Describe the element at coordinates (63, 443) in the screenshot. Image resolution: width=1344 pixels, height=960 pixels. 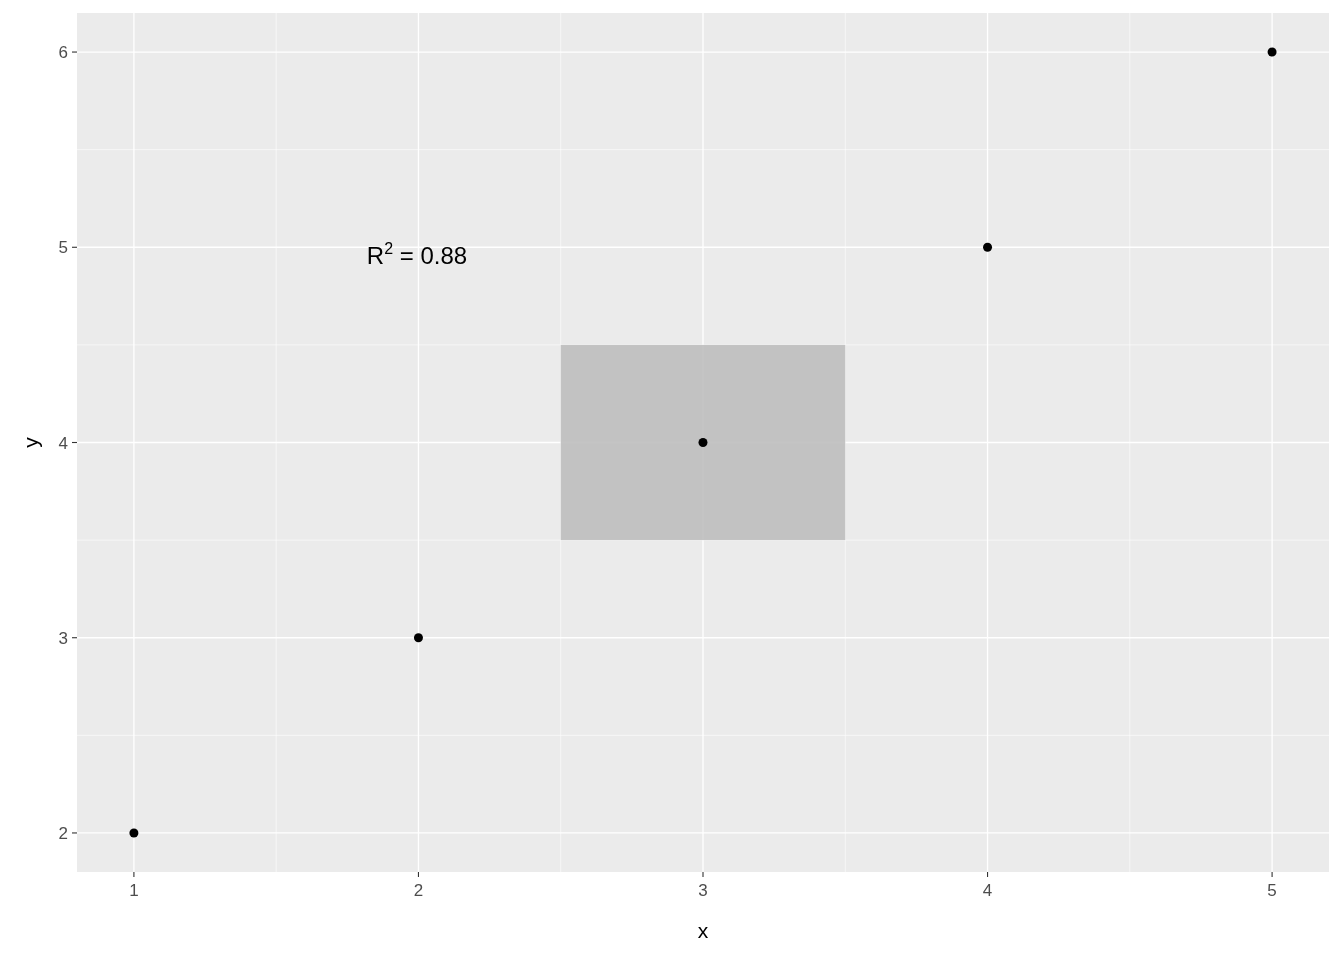
I see `y-tick-label: 4` at that location.